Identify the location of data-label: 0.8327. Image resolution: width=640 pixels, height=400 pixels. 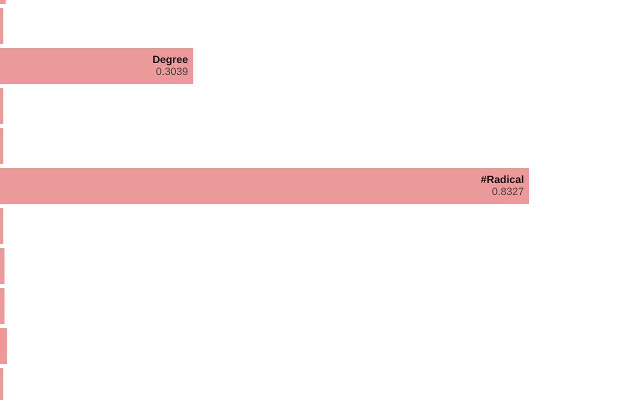
(508, 192).